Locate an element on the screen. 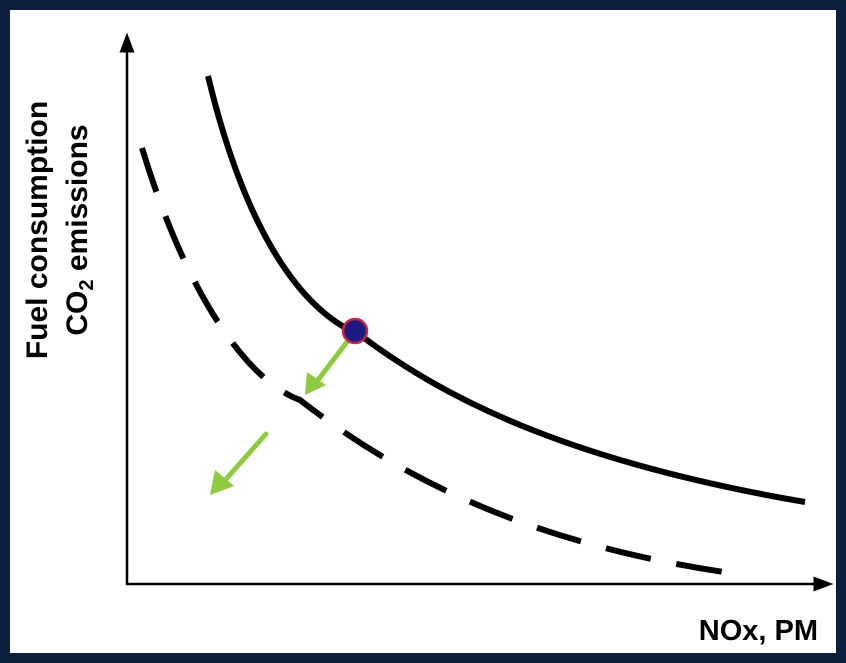 The height and width of the screenshot is (663, 846). x-axis-label: NOx, PM is located at coordinates (758, 631).